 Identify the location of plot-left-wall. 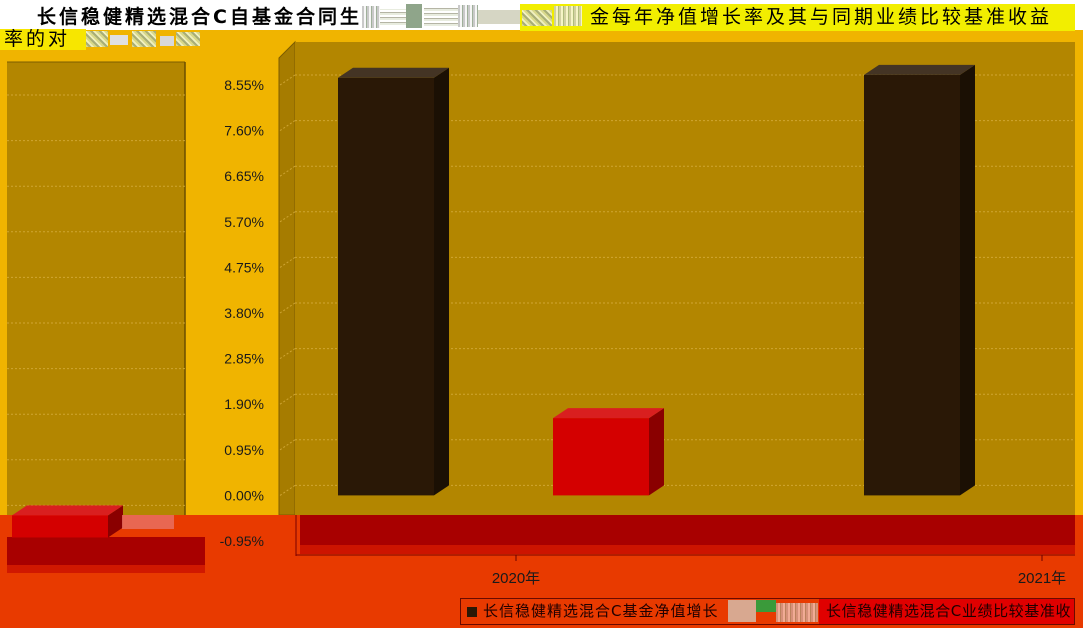
(287, 278).